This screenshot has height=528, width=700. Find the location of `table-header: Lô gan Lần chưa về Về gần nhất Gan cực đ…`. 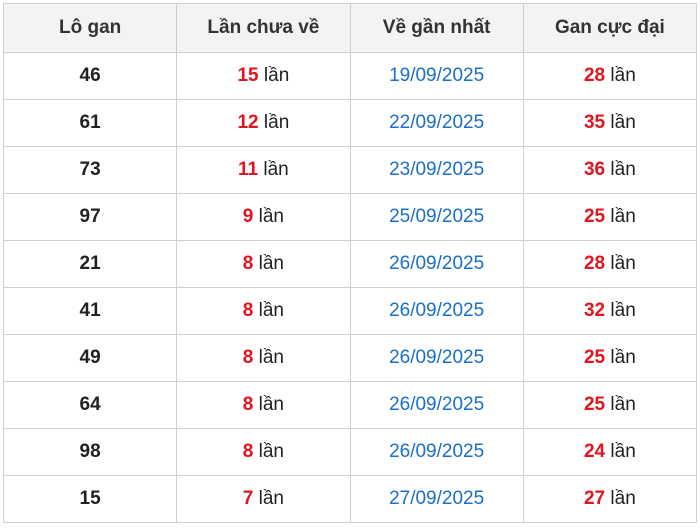

table-header: Lô gan Lần chưa về Về gần nhất Gan cực đ… is located at coordinates (350, 28).